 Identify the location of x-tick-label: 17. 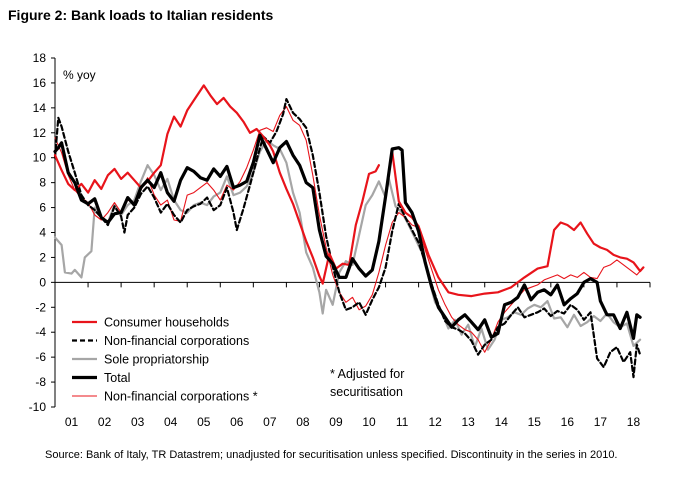
(601, 422).